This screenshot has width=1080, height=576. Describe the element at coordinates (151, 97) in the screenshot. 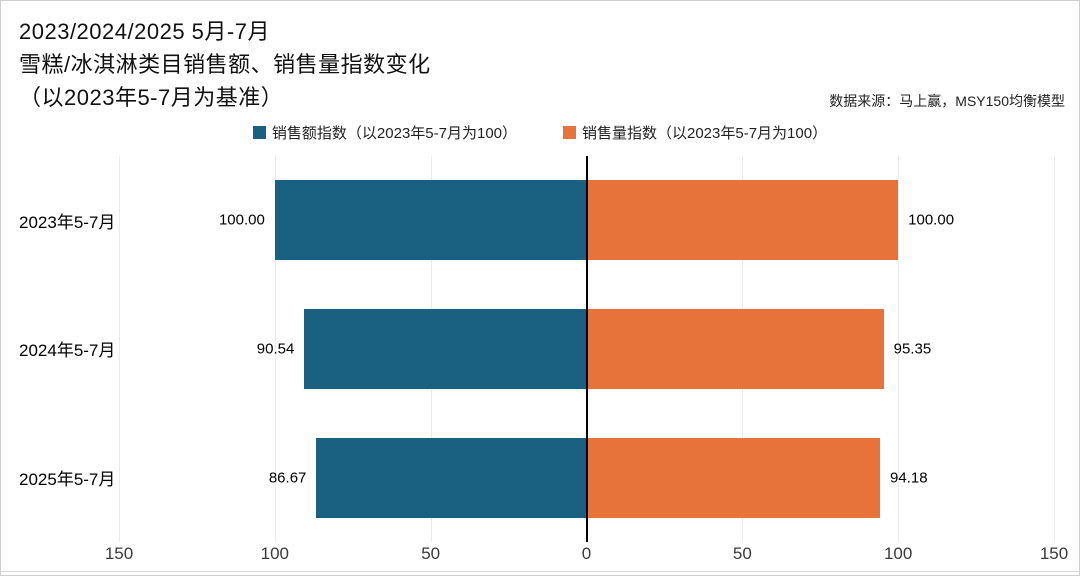

I see `chart-title-line-3: （以2023年5-7月为基准）` at that location.